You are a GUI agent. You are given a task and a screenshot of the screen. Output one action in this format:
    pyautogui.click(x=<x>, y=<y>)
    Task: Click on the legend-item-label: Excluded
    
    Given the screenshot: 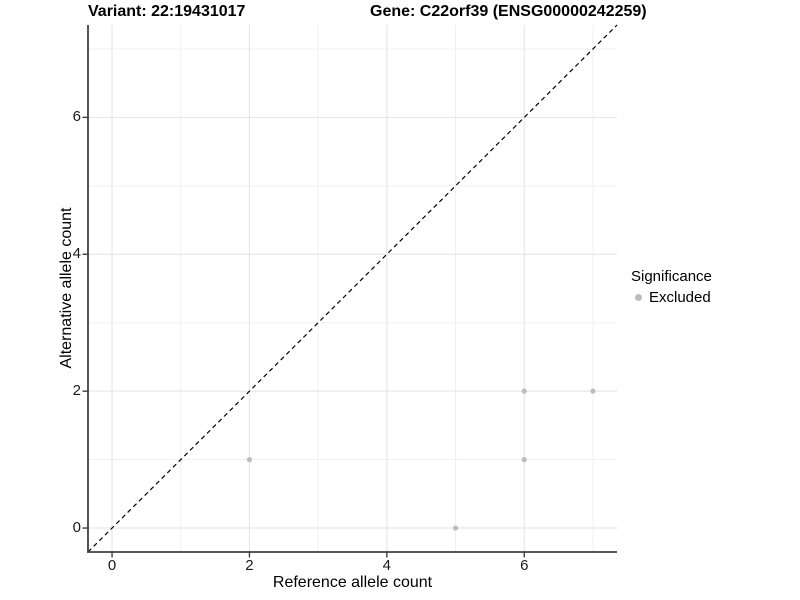 What is the action you would take?
    pyautogui.click(x=680, y=297)
    